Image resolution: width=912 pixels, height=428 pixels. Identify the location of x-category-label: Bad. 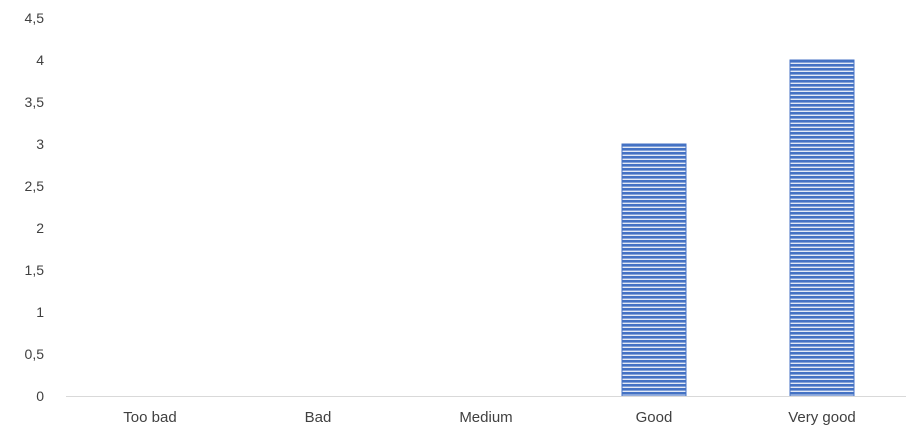
(318, 417).